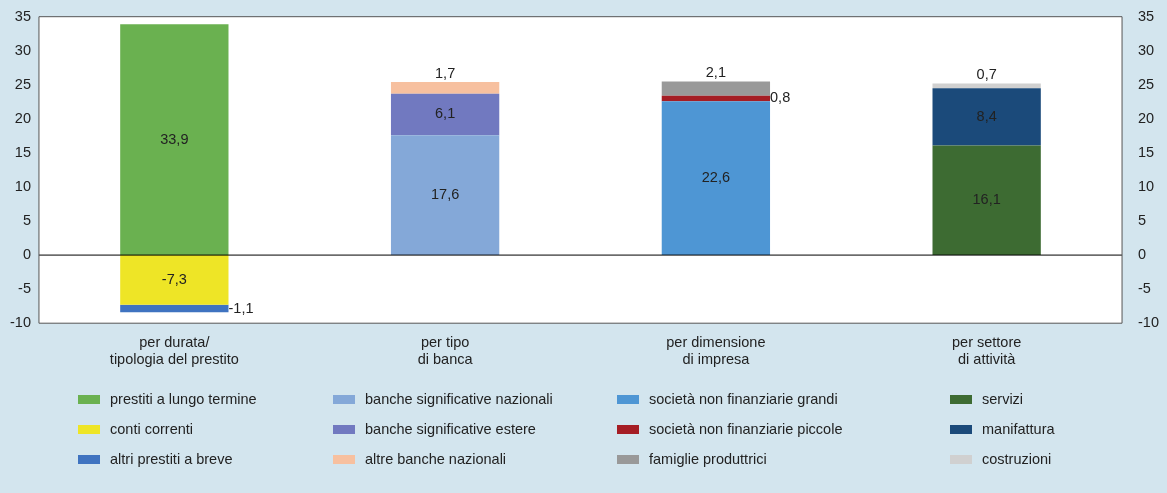 The height and width of the screenshot is (493, 1167). What do you see at coordinates (26, 220) in the screenshot?
I see `y-tick-label: 5` at bounding box center [26, 220].